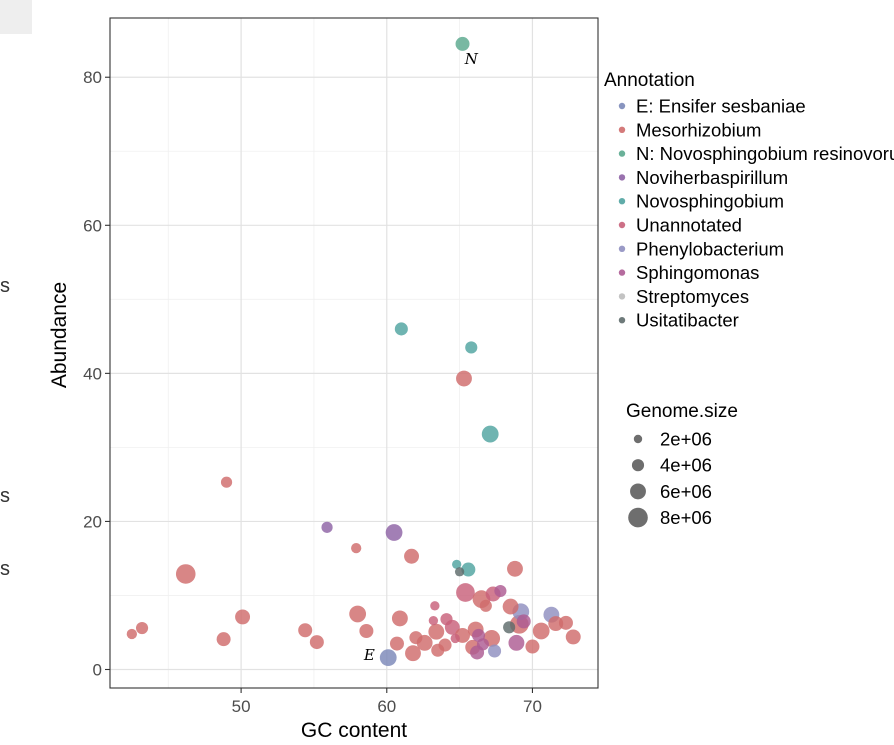  What do you see at coordinates (532, 706) in the screenshot?
I see `x-tick-label-2: 70` at bounding box center [532, 706].